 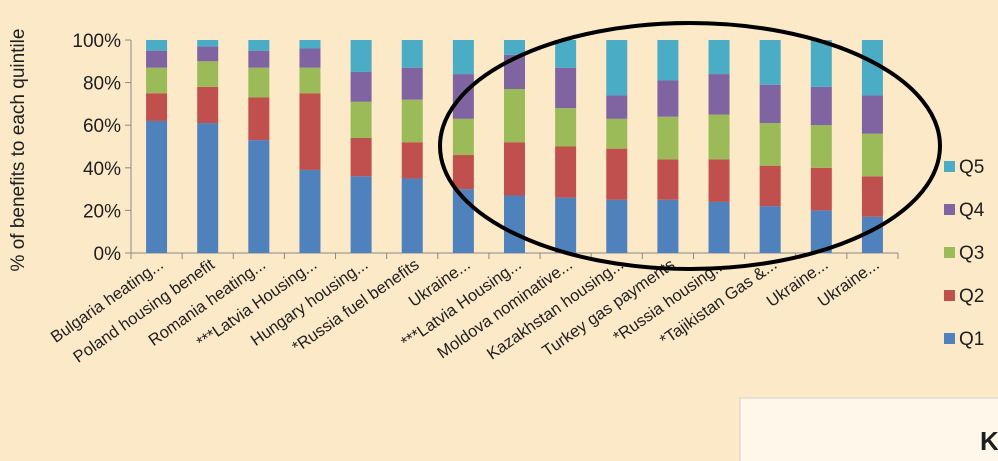 I want to click on legend-swatch-q2, so click(x=949, y=295).